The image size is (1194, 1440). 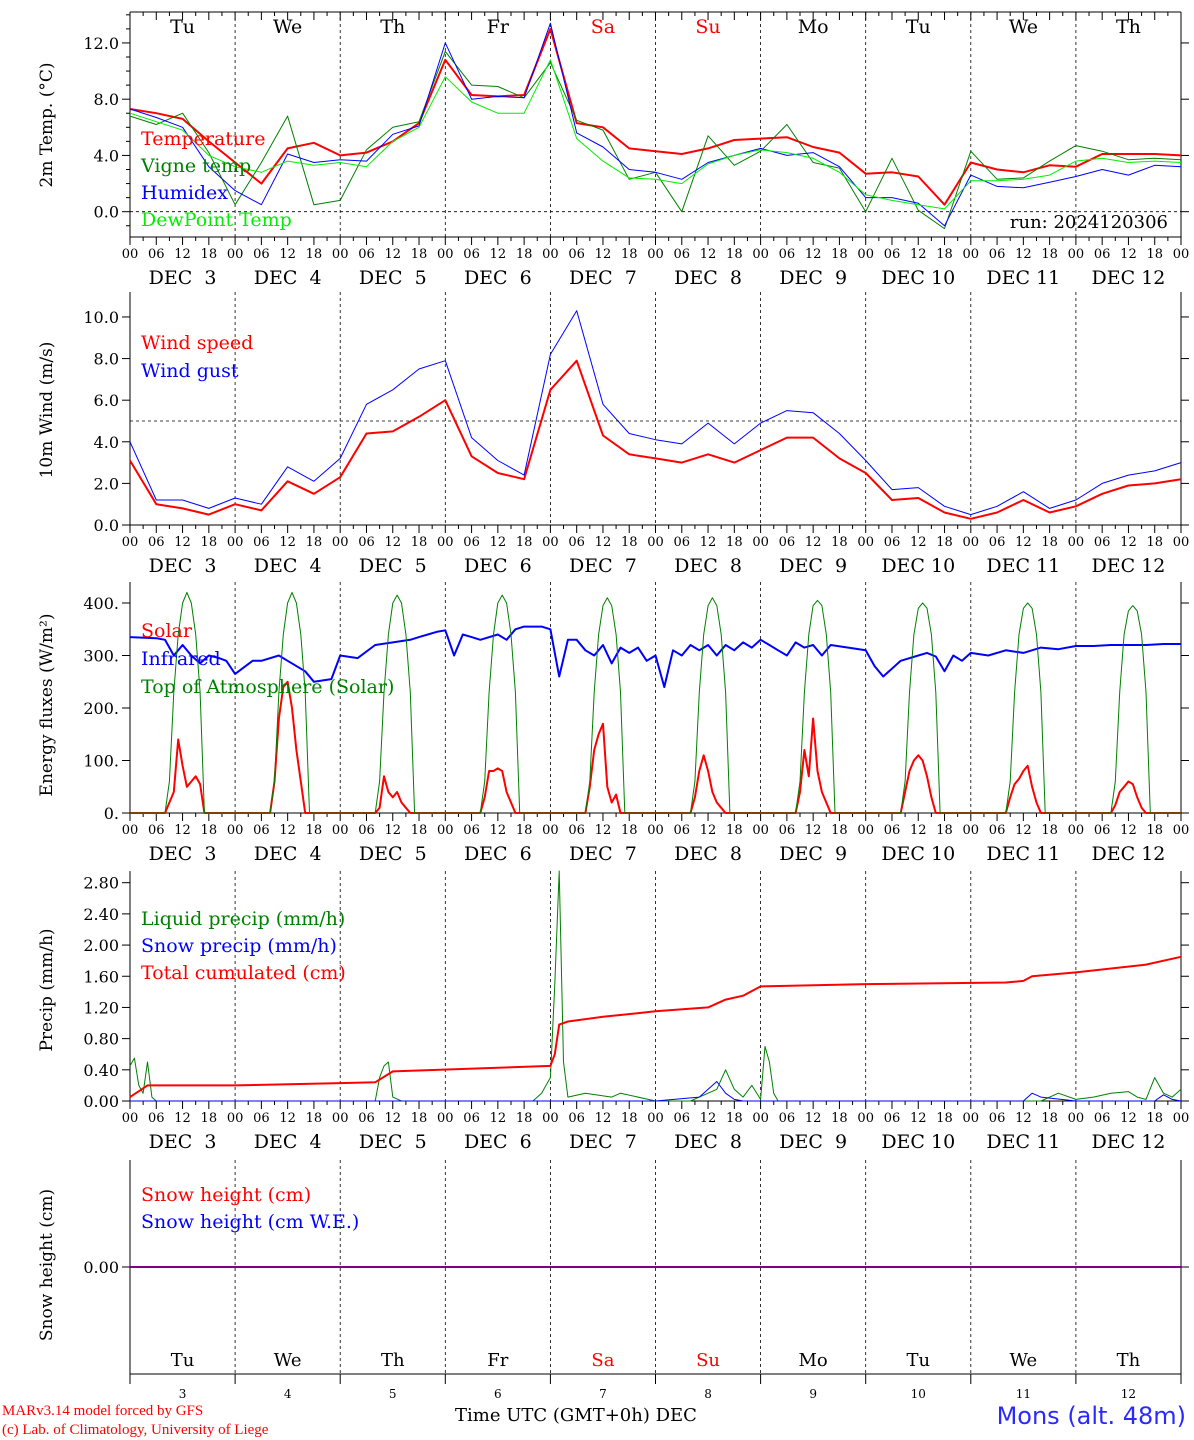 I want to click on weekday-label: Mo, so click(x=813, y=1360).